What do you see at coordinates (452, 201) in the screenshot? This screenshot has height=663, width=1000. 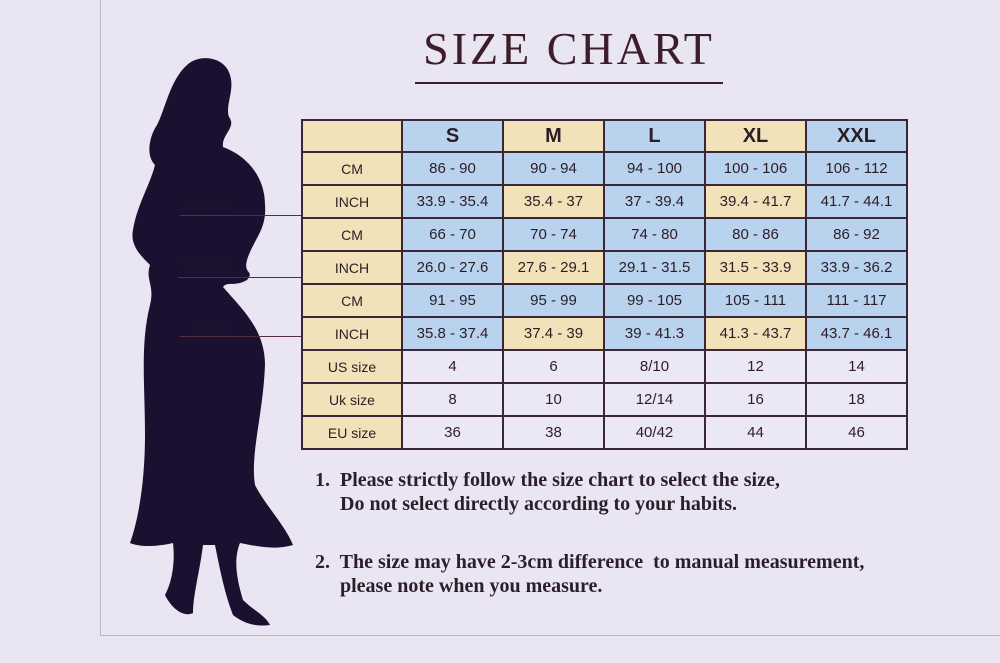 I see `table-cell: 33.9 - 35.4` at bounding box center [452, 201].